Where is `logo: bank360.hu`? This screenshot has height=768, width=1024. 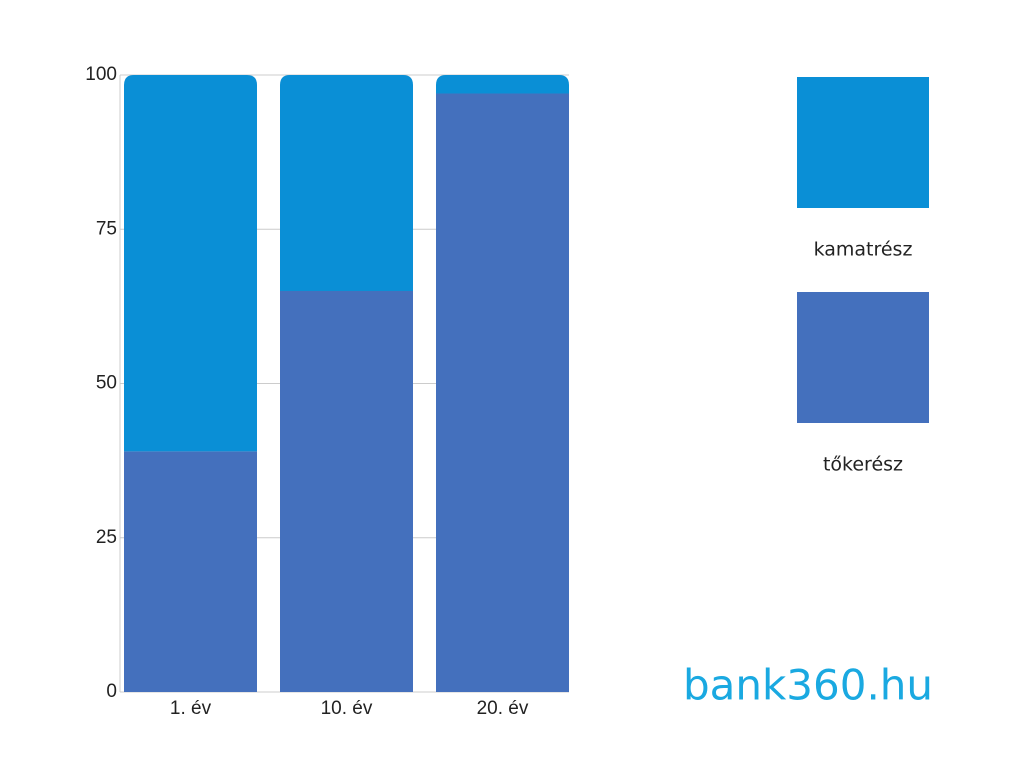 logo: bank360.hu is located at coordinates (808, 685).